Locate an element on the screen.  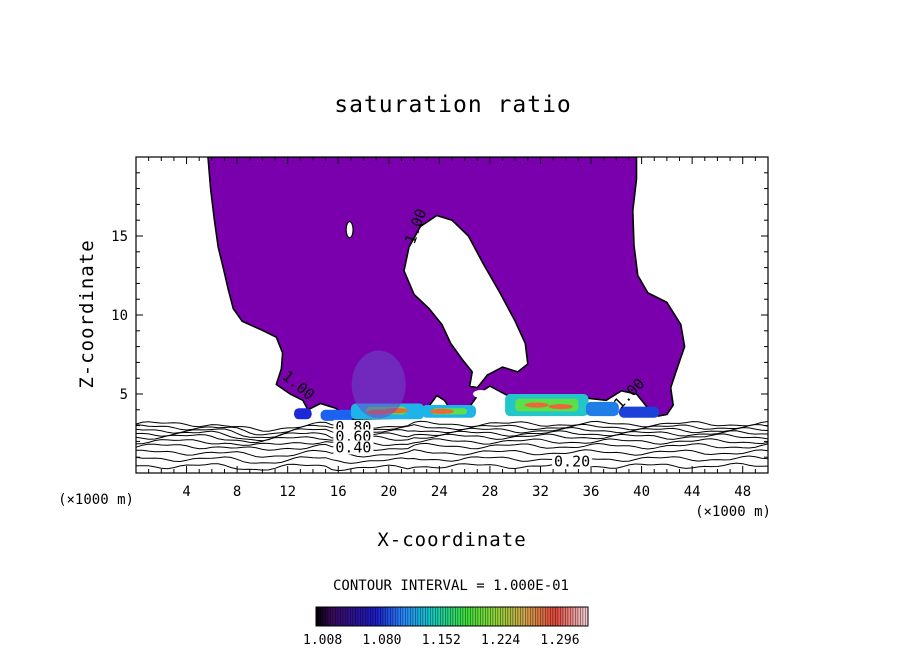
x-tick-label: 32 is located at coordinates (540, 492).